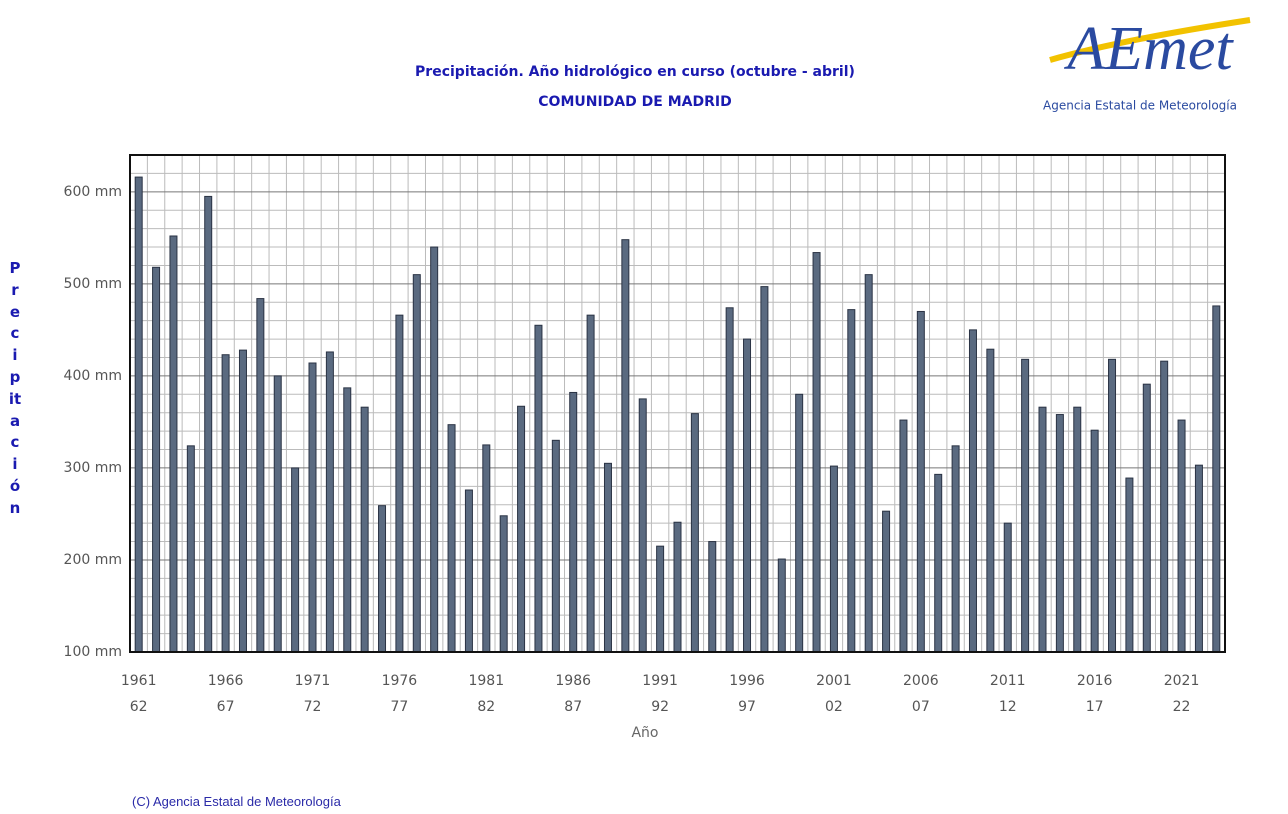  I want to click on x-tick-sublabel: 72, so click(313, 707).